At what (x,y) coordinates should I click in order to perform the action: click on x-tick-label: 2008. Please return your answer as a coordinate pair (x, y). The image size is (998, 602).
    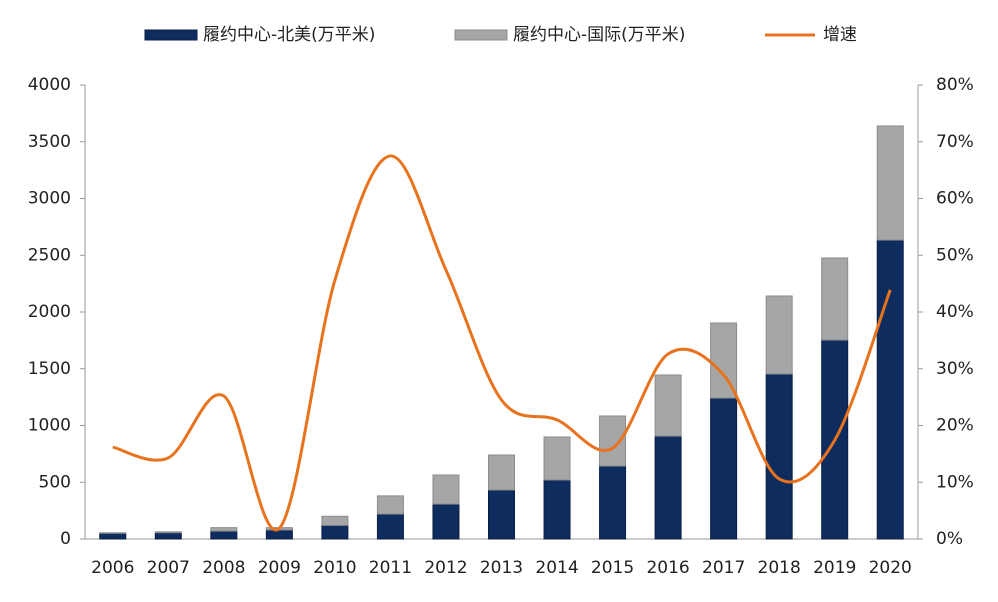
    Looking at the image, I should click on (223, 568).